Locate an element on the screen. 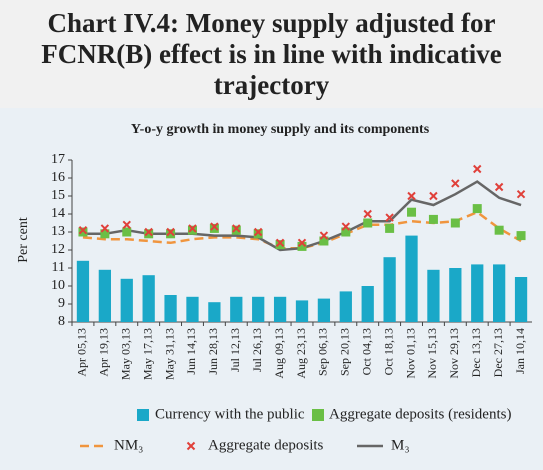 The image size is (543, 470). x-tick-label: Jun 14,13 is located at coordinates (191, 351).